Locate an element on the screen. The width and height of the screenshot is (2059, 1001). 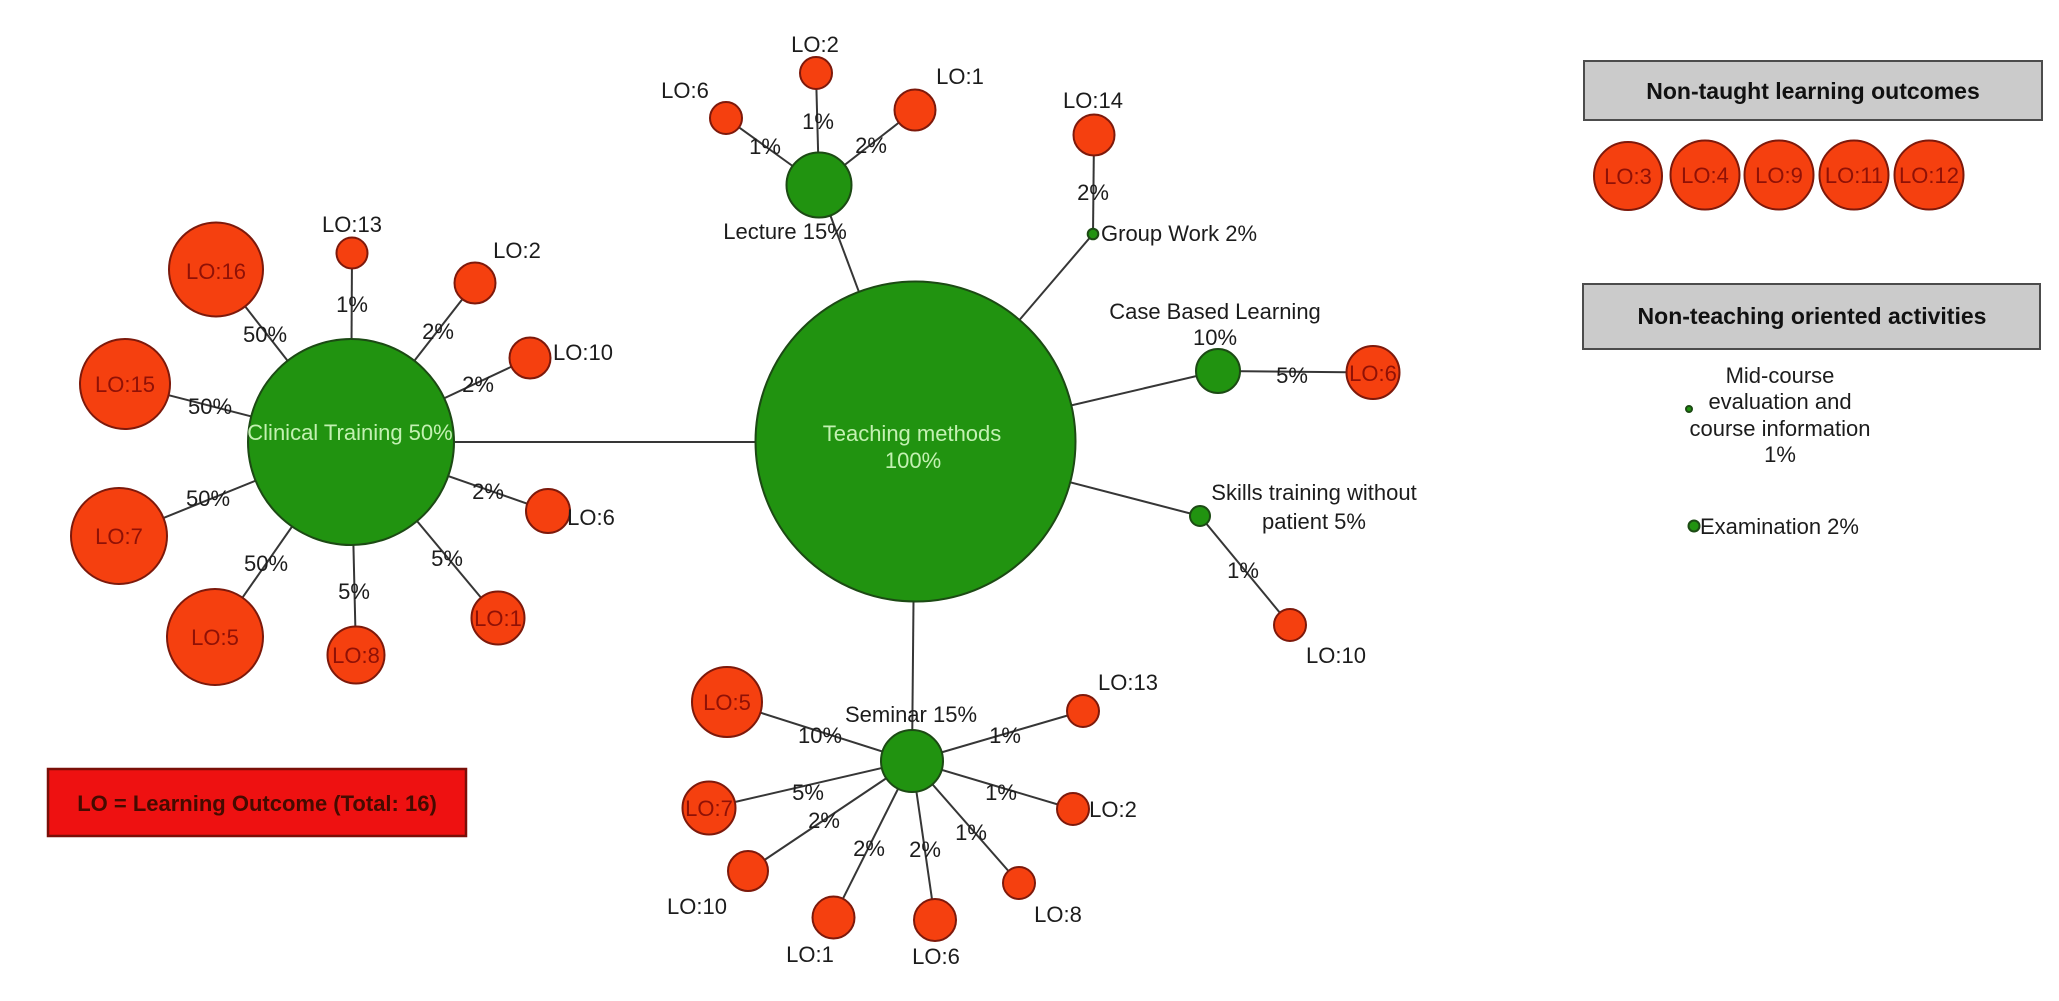
svg-text: Non-taught learning outcomes is located at coordinates (1813, 91).